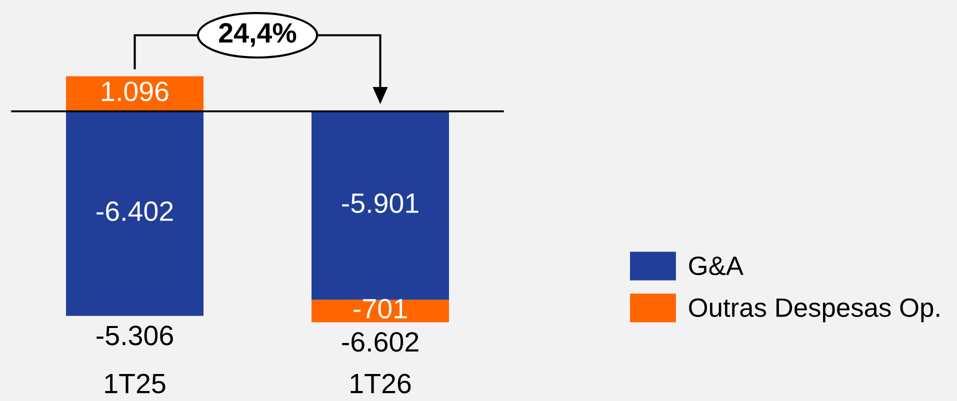  I want to click on data-label: -5.901, so click(380, 203).